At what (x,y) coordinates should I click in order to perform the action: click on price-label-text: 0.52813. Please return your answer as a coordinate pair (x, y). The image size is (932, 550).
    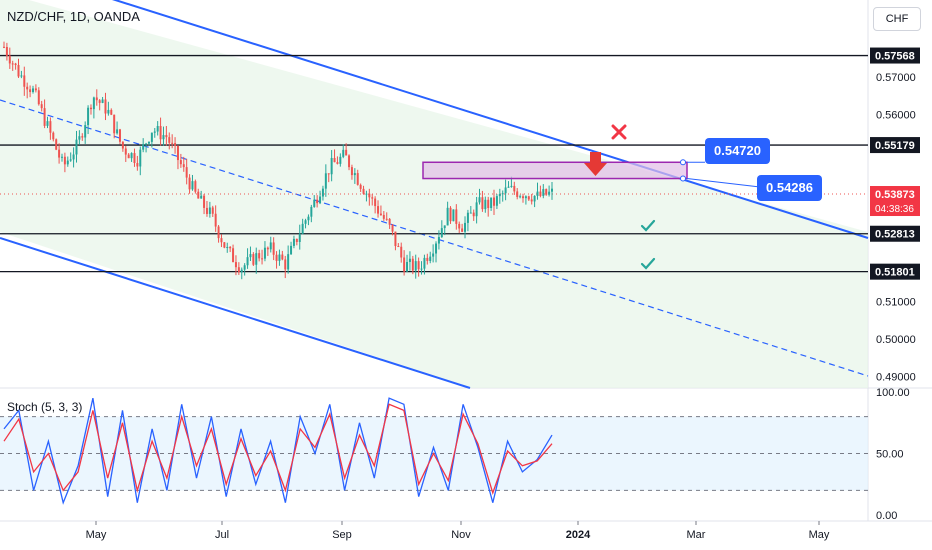
    Looking at the image, I should click on (895, 235).